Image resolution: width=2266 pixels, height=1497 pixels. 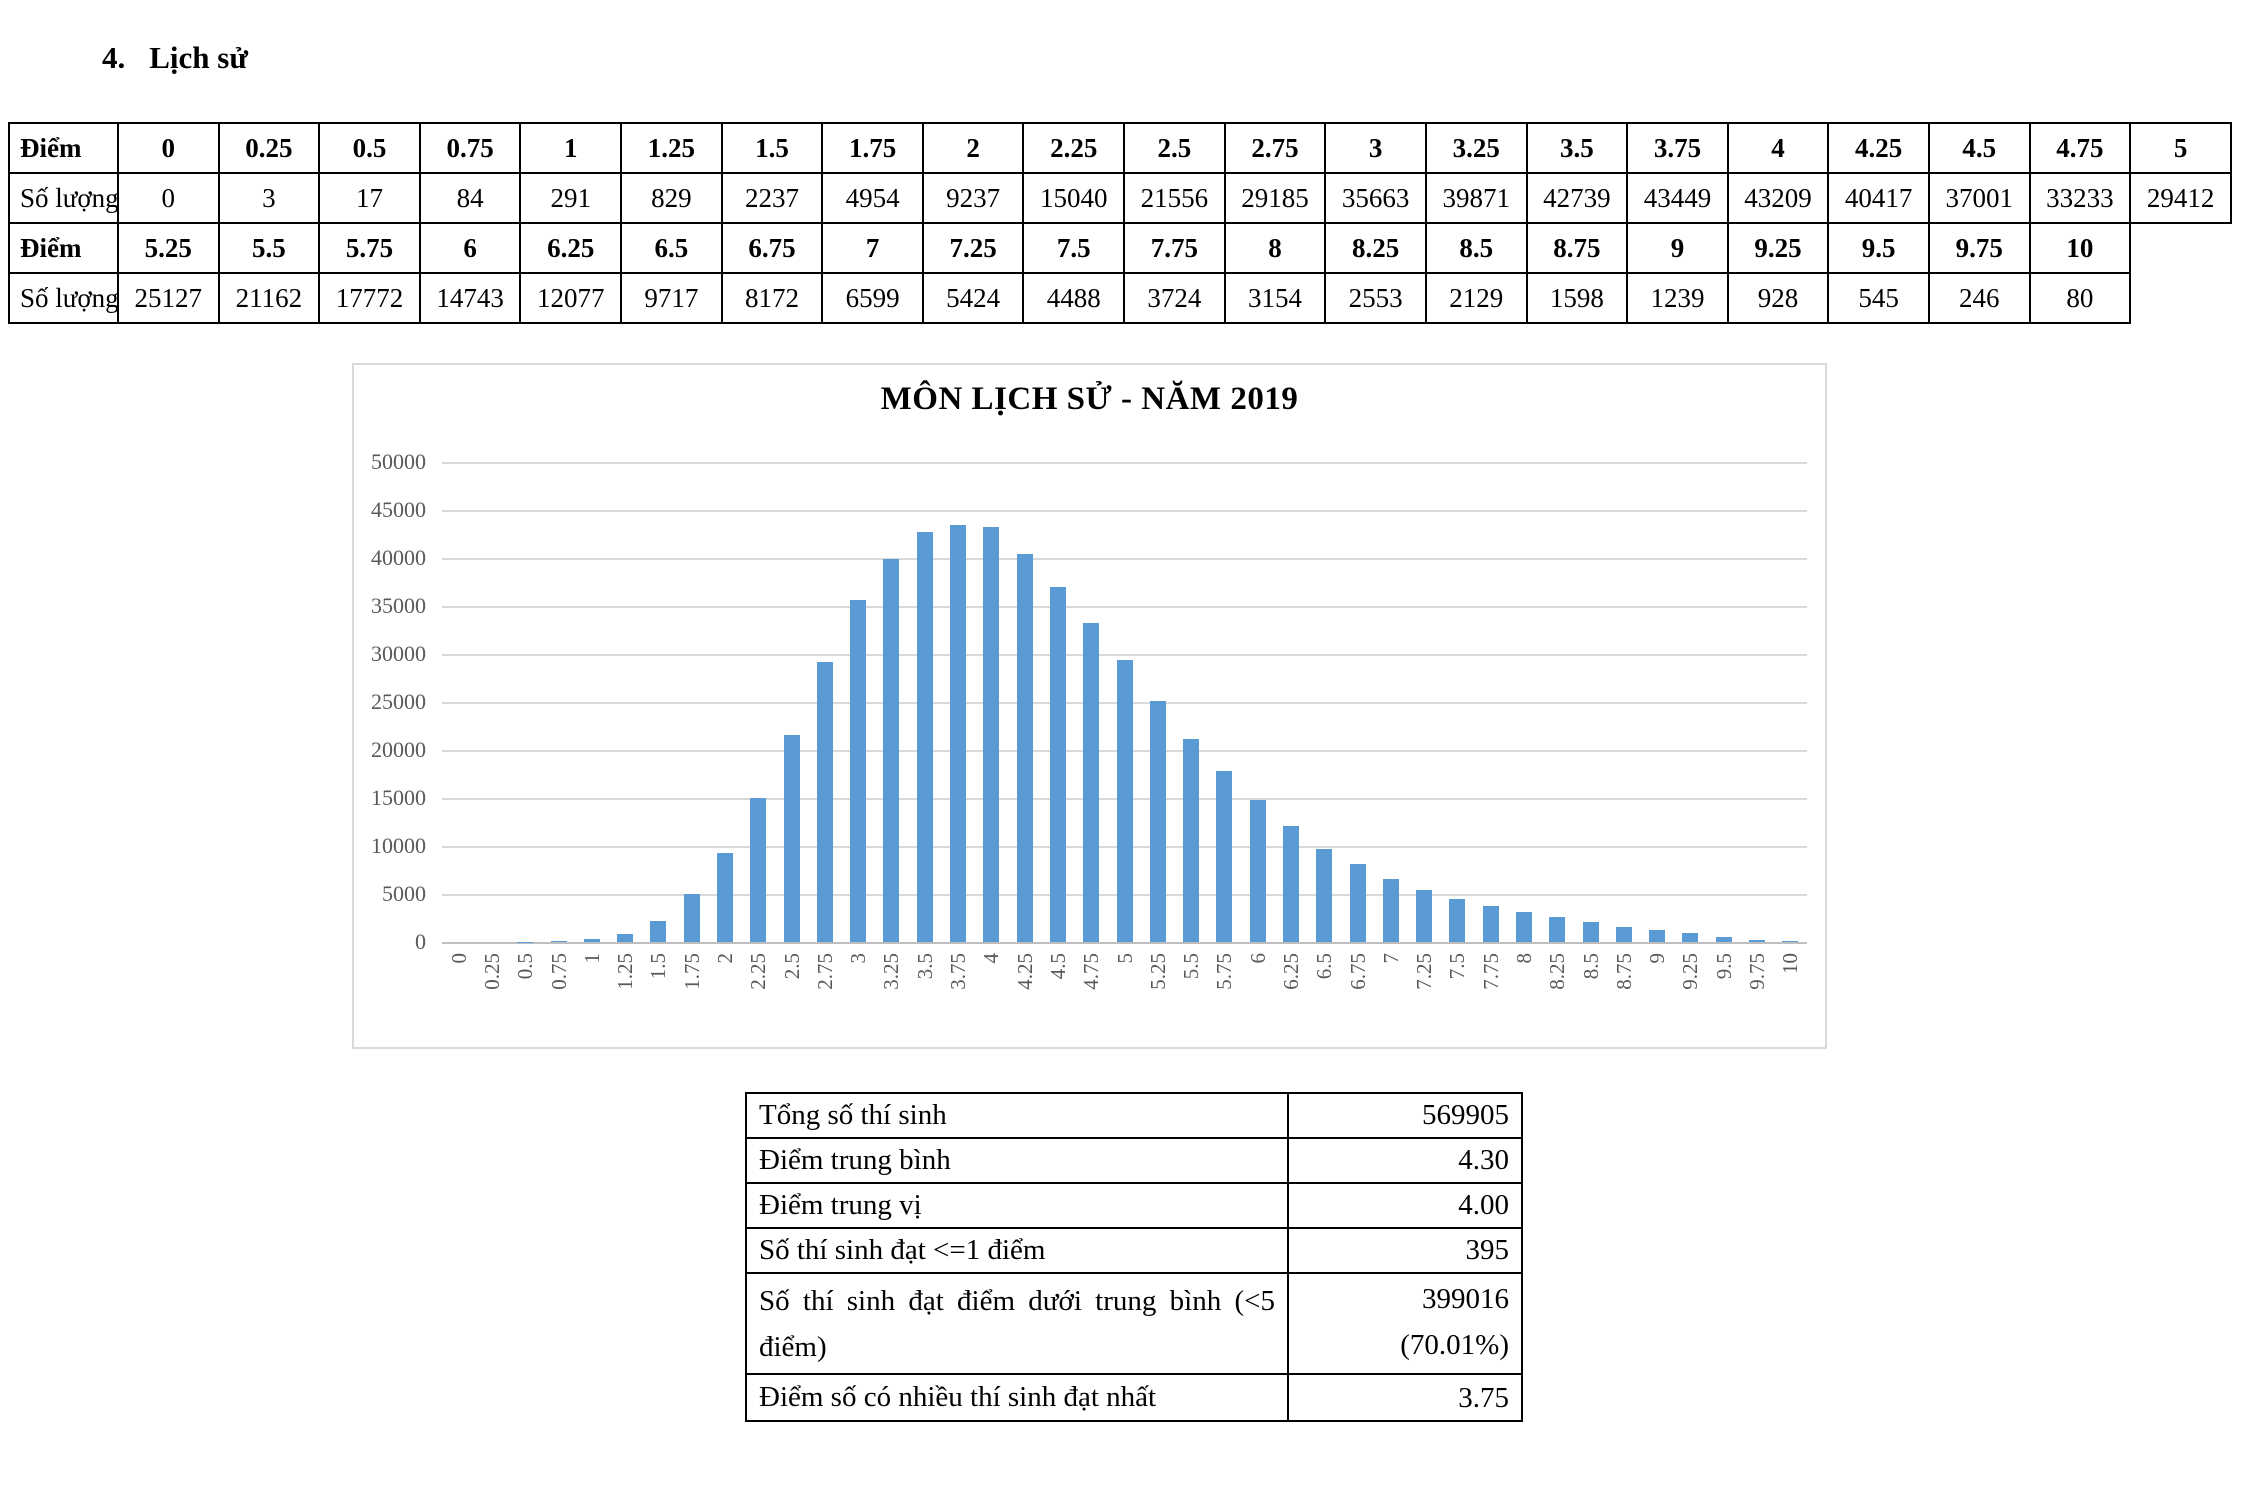 What do you see at coordinates (398, 749) in the screenshot?
I see `y-axis-tick-label: 20000` at bounding box center [398, 749].